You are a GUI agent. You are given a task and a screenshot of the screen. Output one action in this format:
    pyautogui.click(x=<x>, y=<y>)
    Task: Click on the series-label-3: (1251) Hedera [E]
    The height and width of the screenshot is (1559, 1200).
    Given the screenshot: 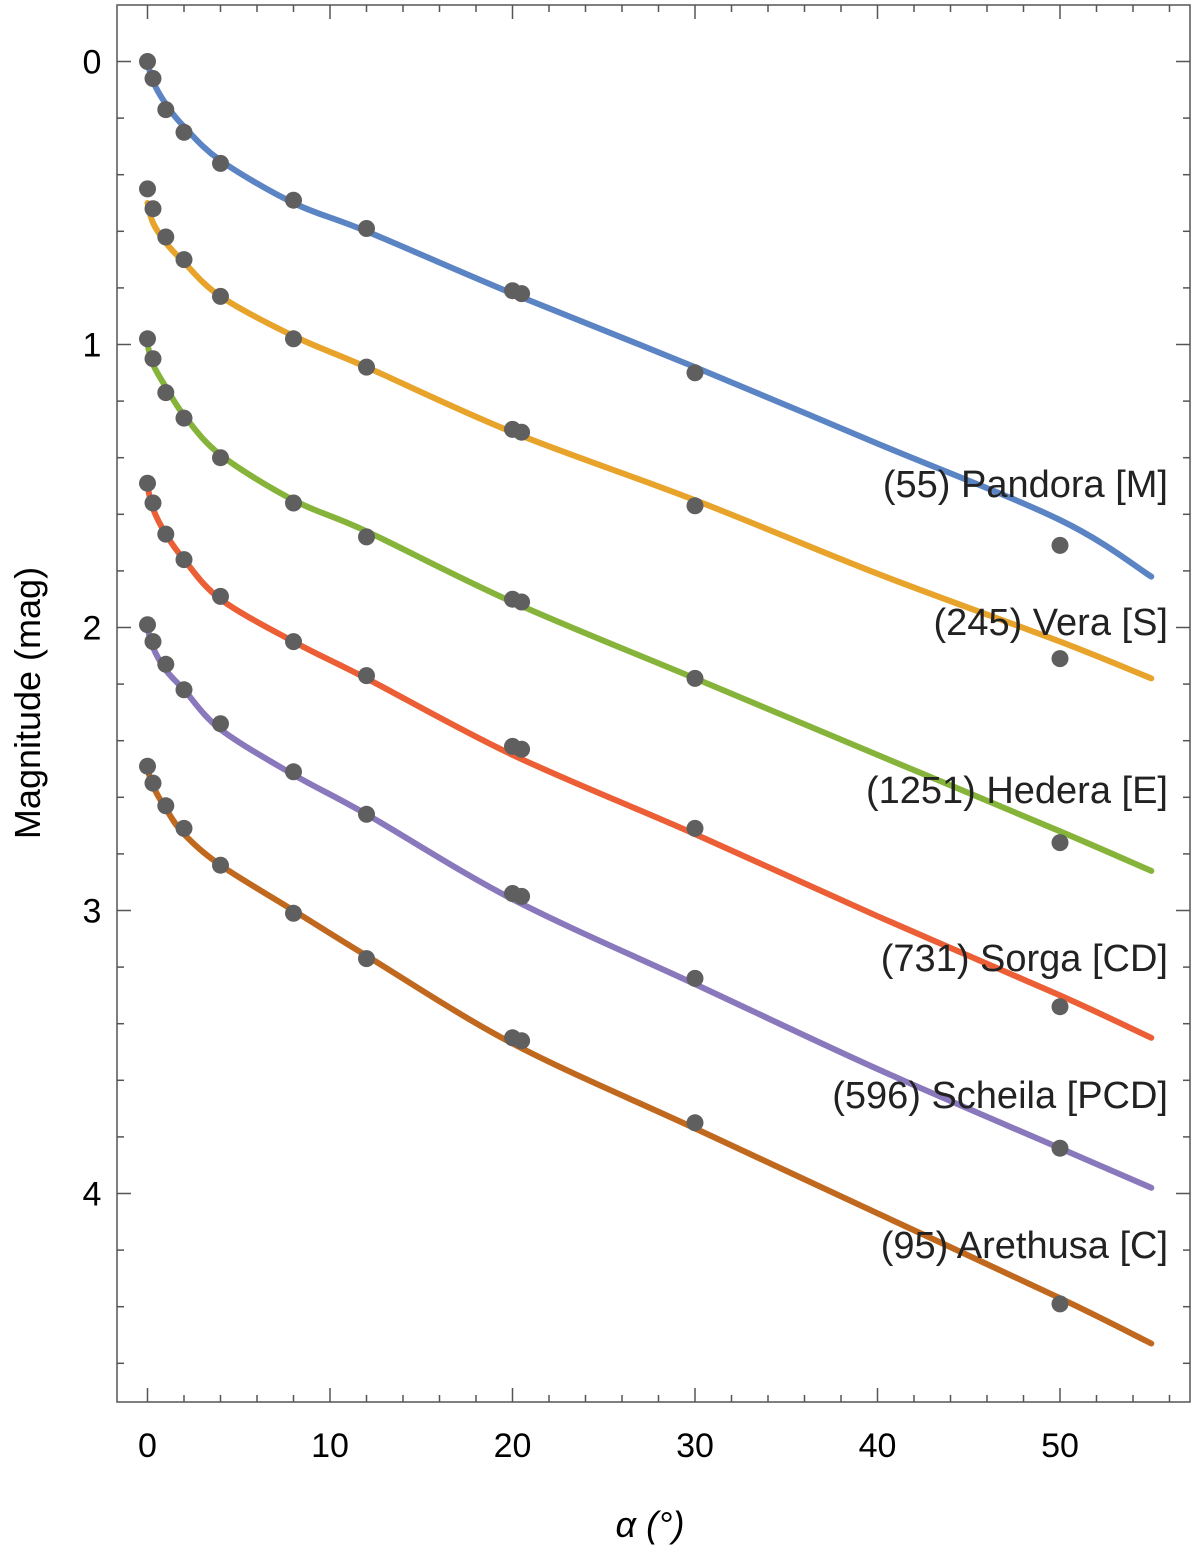 What is the action you would take?
    pyautogui.click(x=1017, y=791)
    